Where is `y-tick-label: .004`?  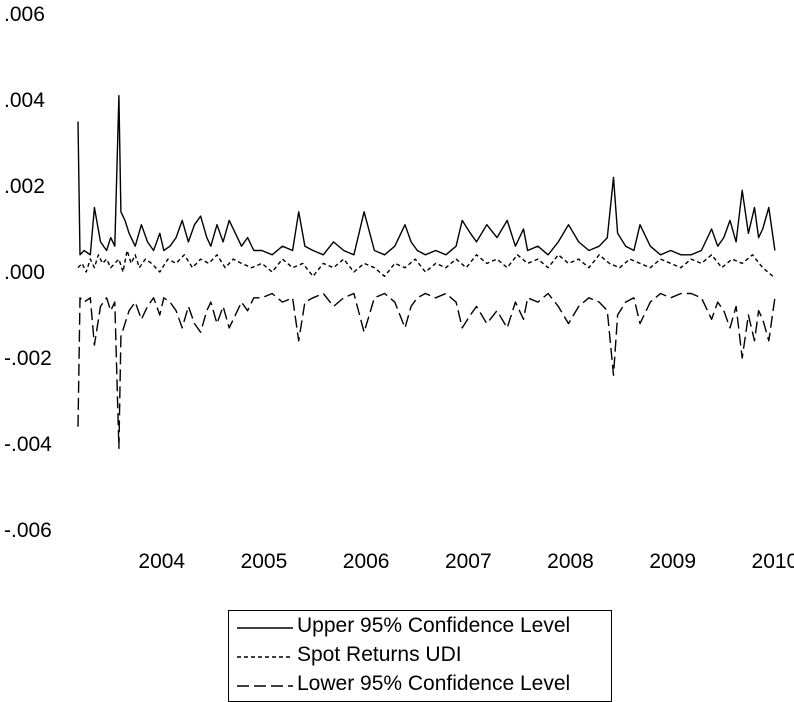 y-tick-label: .004 is located at coordinates (24, 100).